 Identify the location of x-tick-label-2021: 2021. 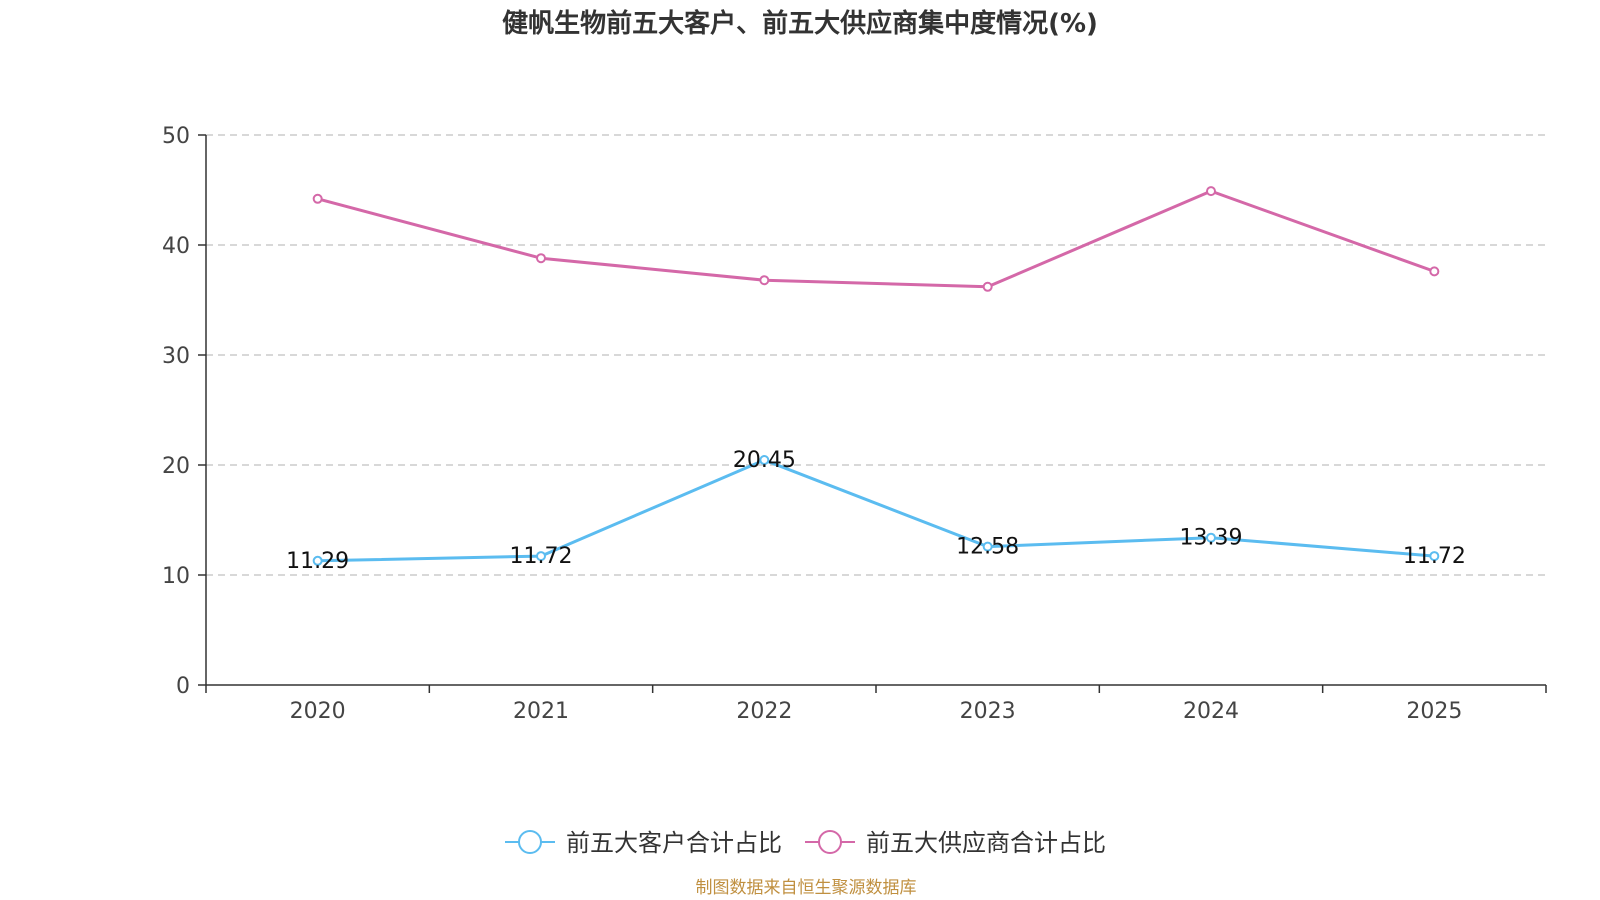
(541, 711).